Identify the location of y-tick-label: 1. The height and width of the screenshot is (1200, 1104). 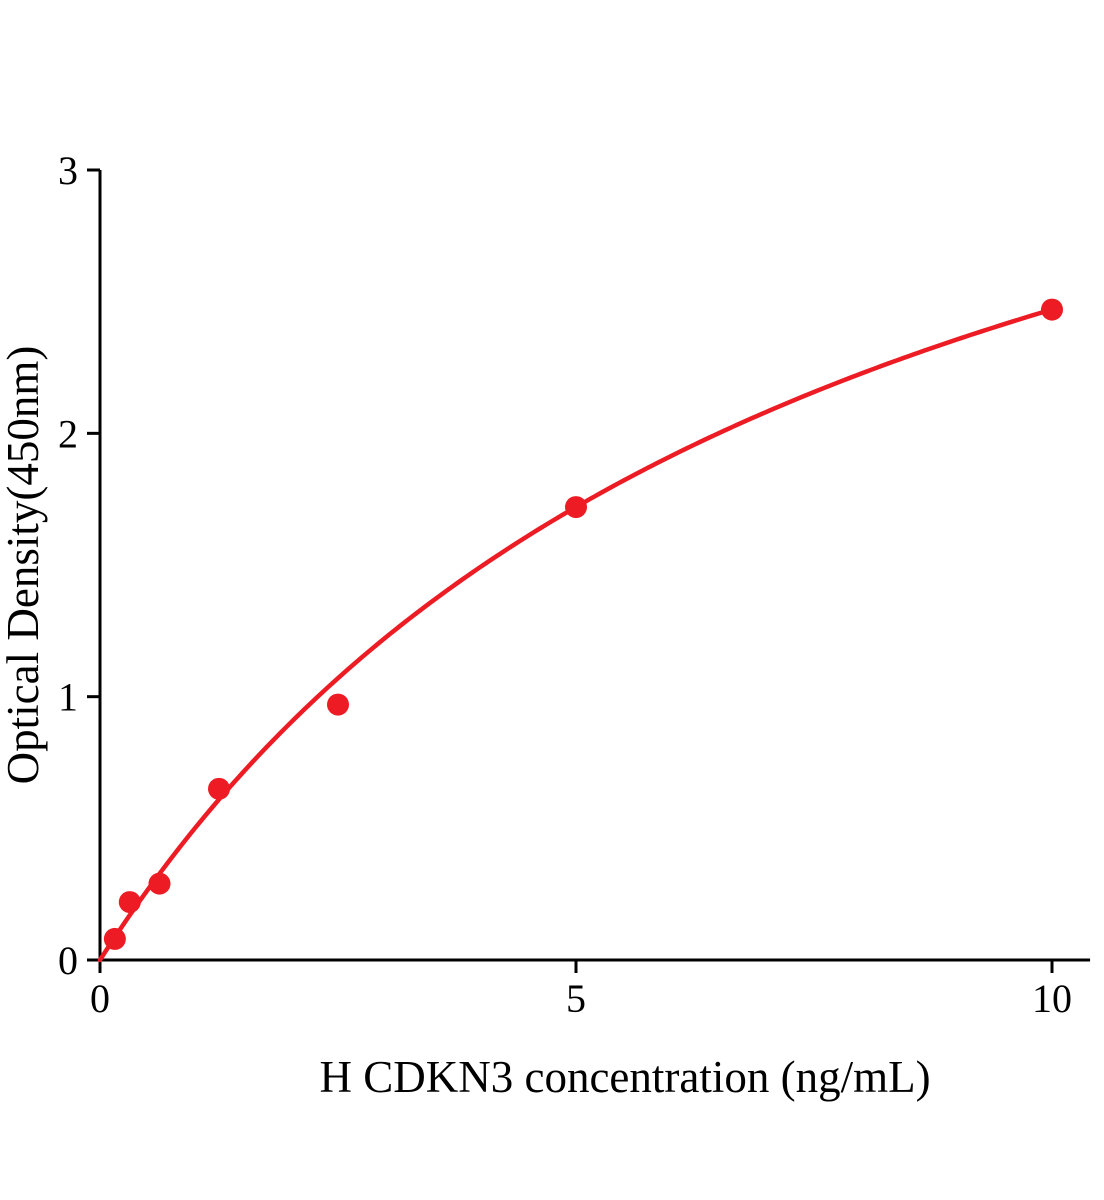
(68, 697).